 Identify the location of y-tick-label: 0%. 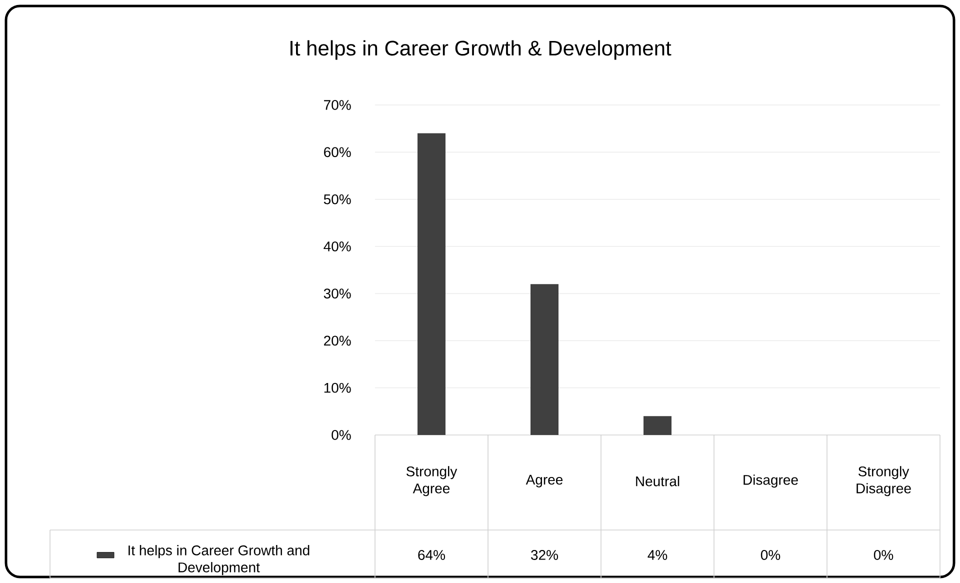
(341, 435).